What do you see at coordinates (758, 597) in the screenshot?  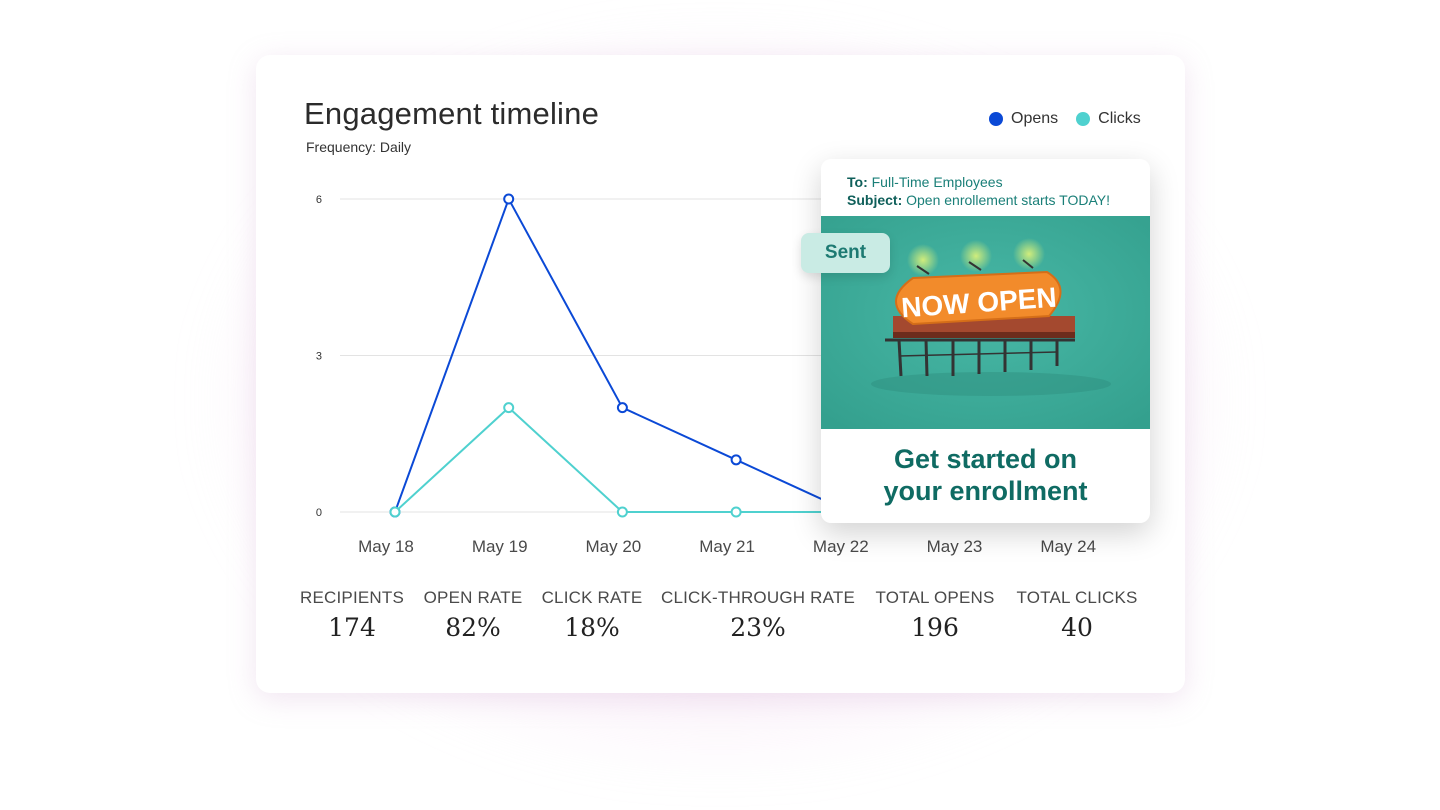 I see `stat-label: CLICK-THROUGH RATE` at bounding box center [758, 597].